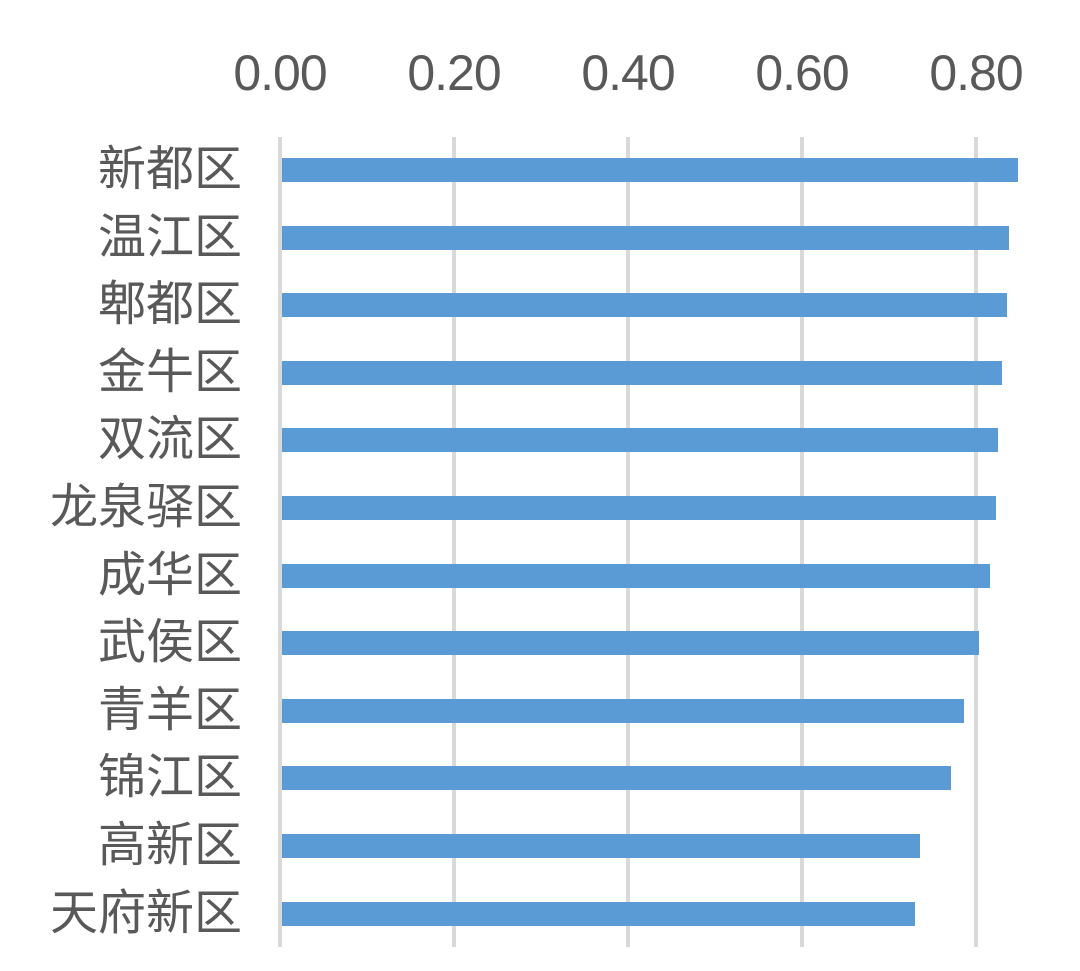  What do you see at coordinates (169, 169) in the screenshot?
I see `category-label: 新都区` at bounding box center [169, 169].